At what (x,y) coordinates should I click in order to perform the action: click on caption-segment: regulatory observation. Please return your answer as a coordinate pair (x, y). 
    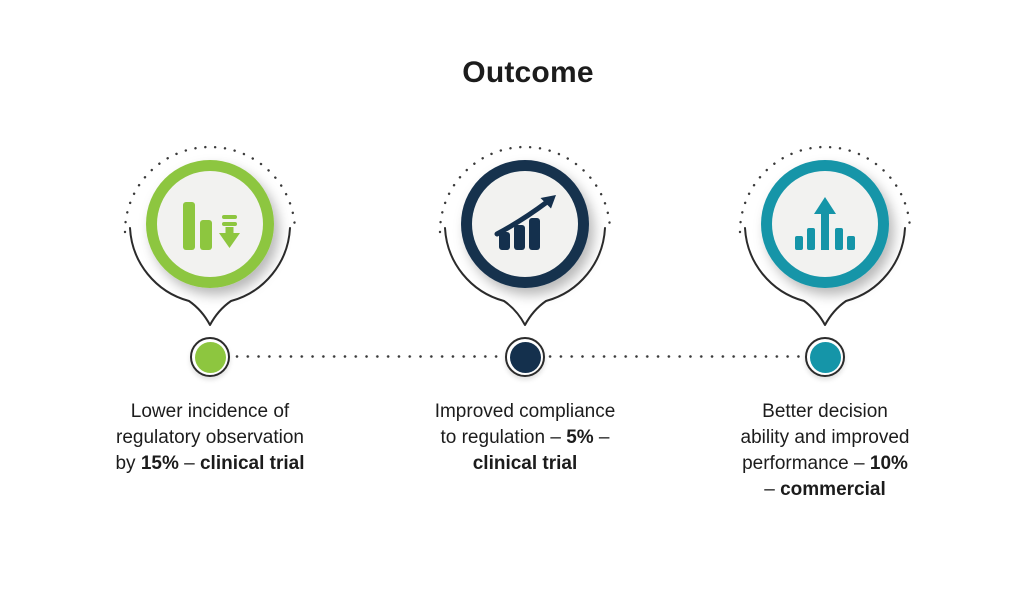
    Looking at the image, I should click on (210, 437).